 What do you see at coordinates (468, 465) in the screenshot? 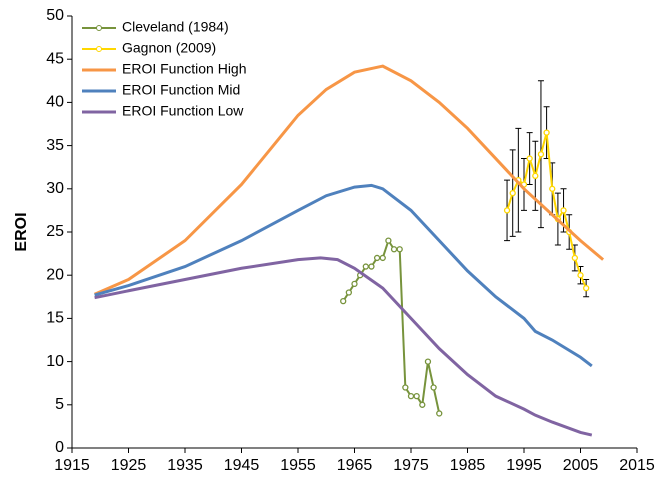
I see `x-tick-label: 1985` at bounding box center [468, 465].